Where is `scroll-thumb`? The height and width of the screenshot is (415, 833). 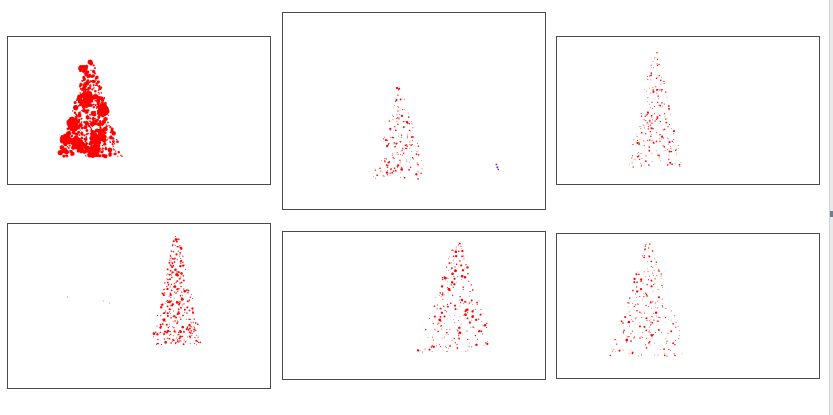 scroll-thumb is located at coordinates (831, 214).